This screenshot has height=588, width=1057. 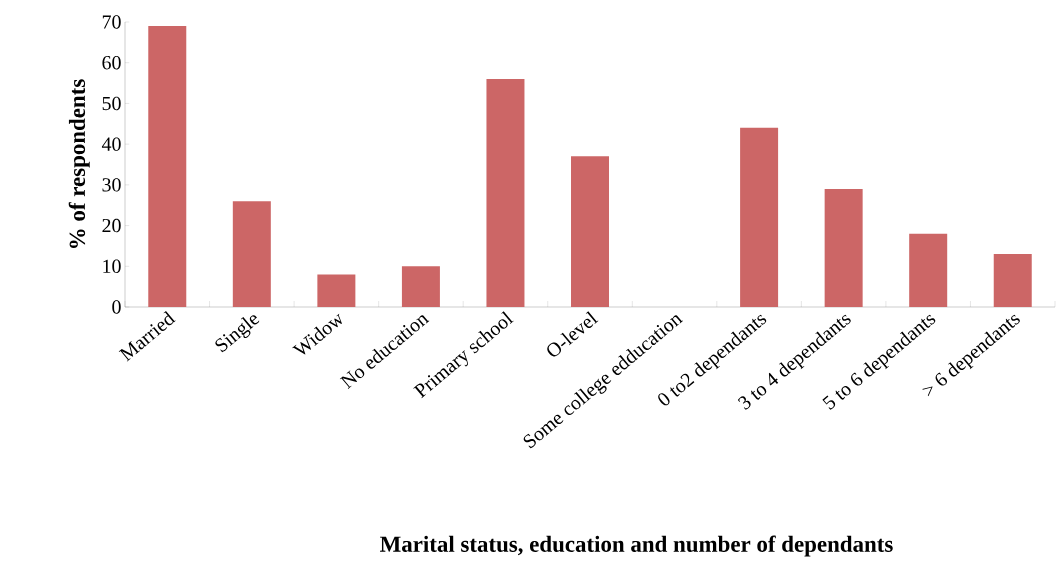 What do you see at coordinates (111, 225) in the screenshot?
I see `y-tick-label: 20` at bounding box center [111, 225].